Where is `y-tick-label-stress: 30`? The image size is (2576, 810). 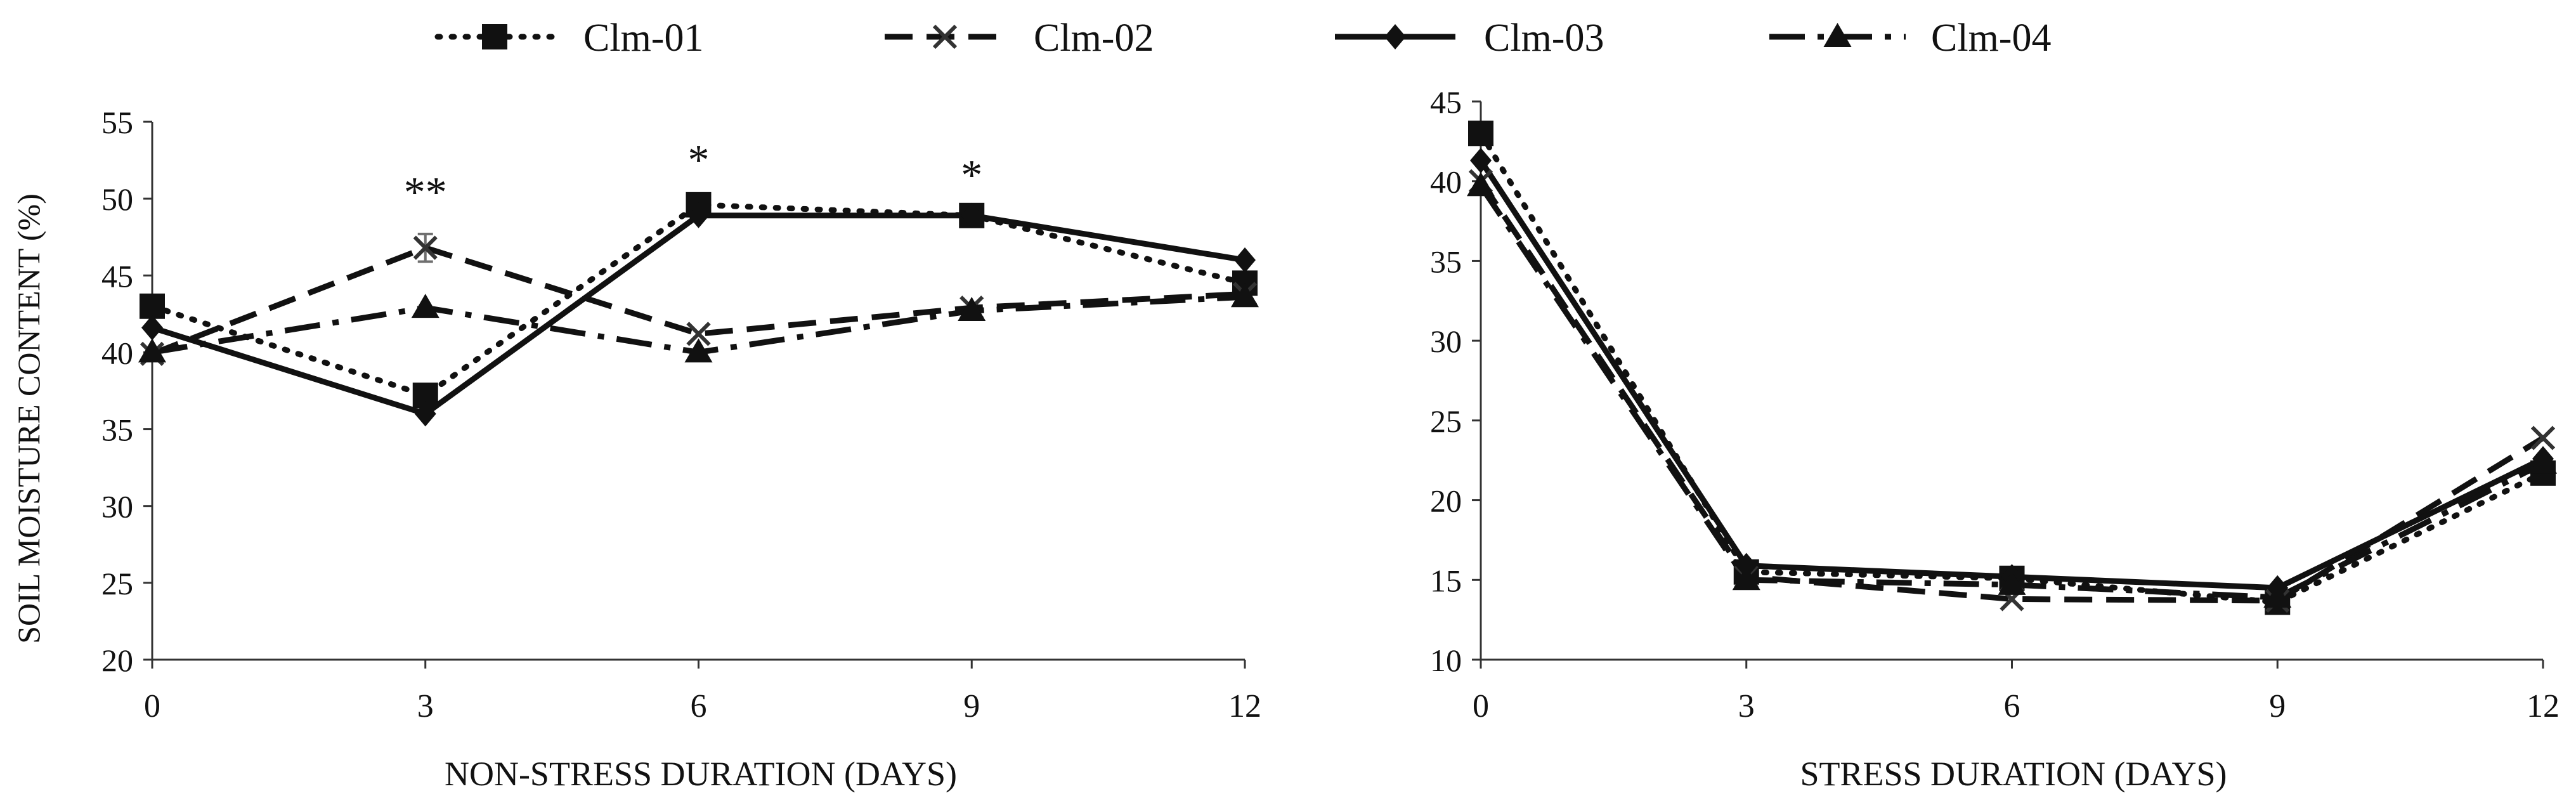 y-tick-label-stress: 30 is located at coordinates (1446, 341).